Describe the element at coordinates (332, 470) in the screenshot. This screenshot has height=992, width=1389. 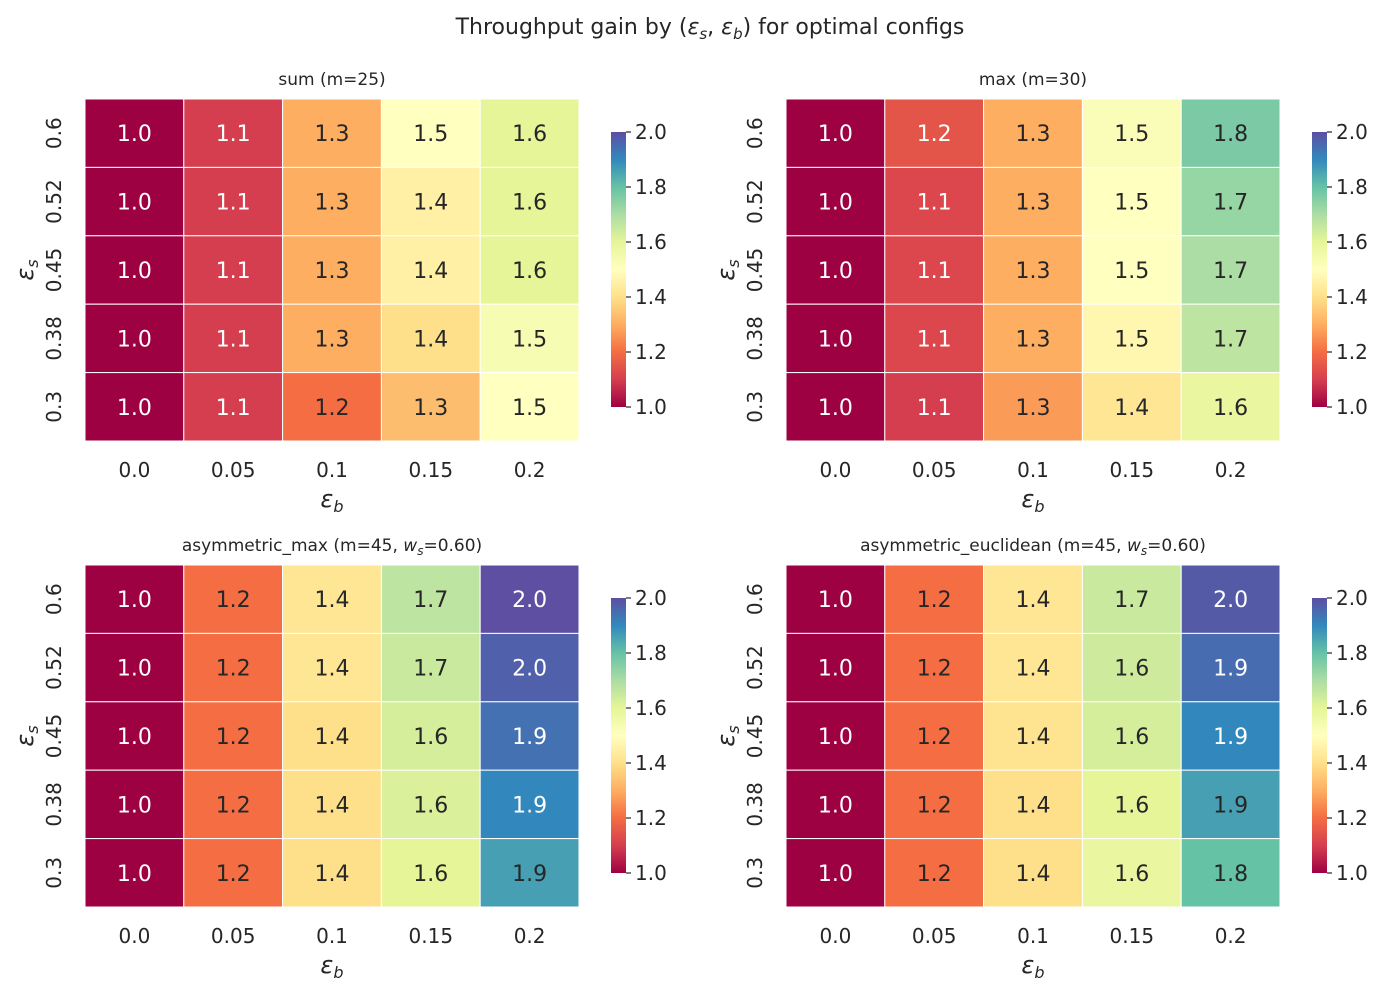
I see `x-tick-label: 0.1` at that location.